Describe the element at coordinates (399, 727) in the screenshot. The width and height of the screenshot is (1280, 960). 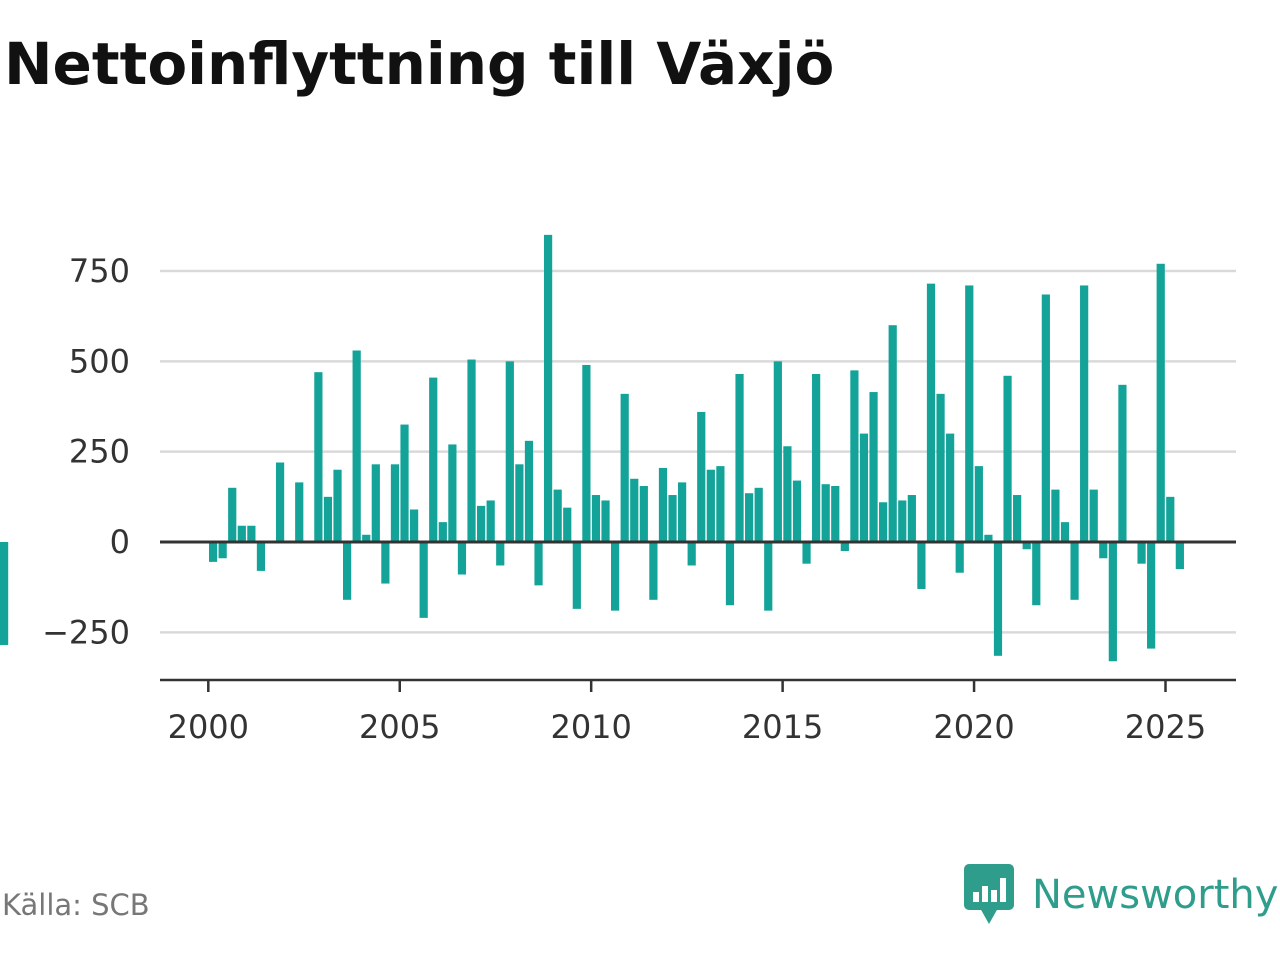
I see `x-tick-label: 2005` at that location.